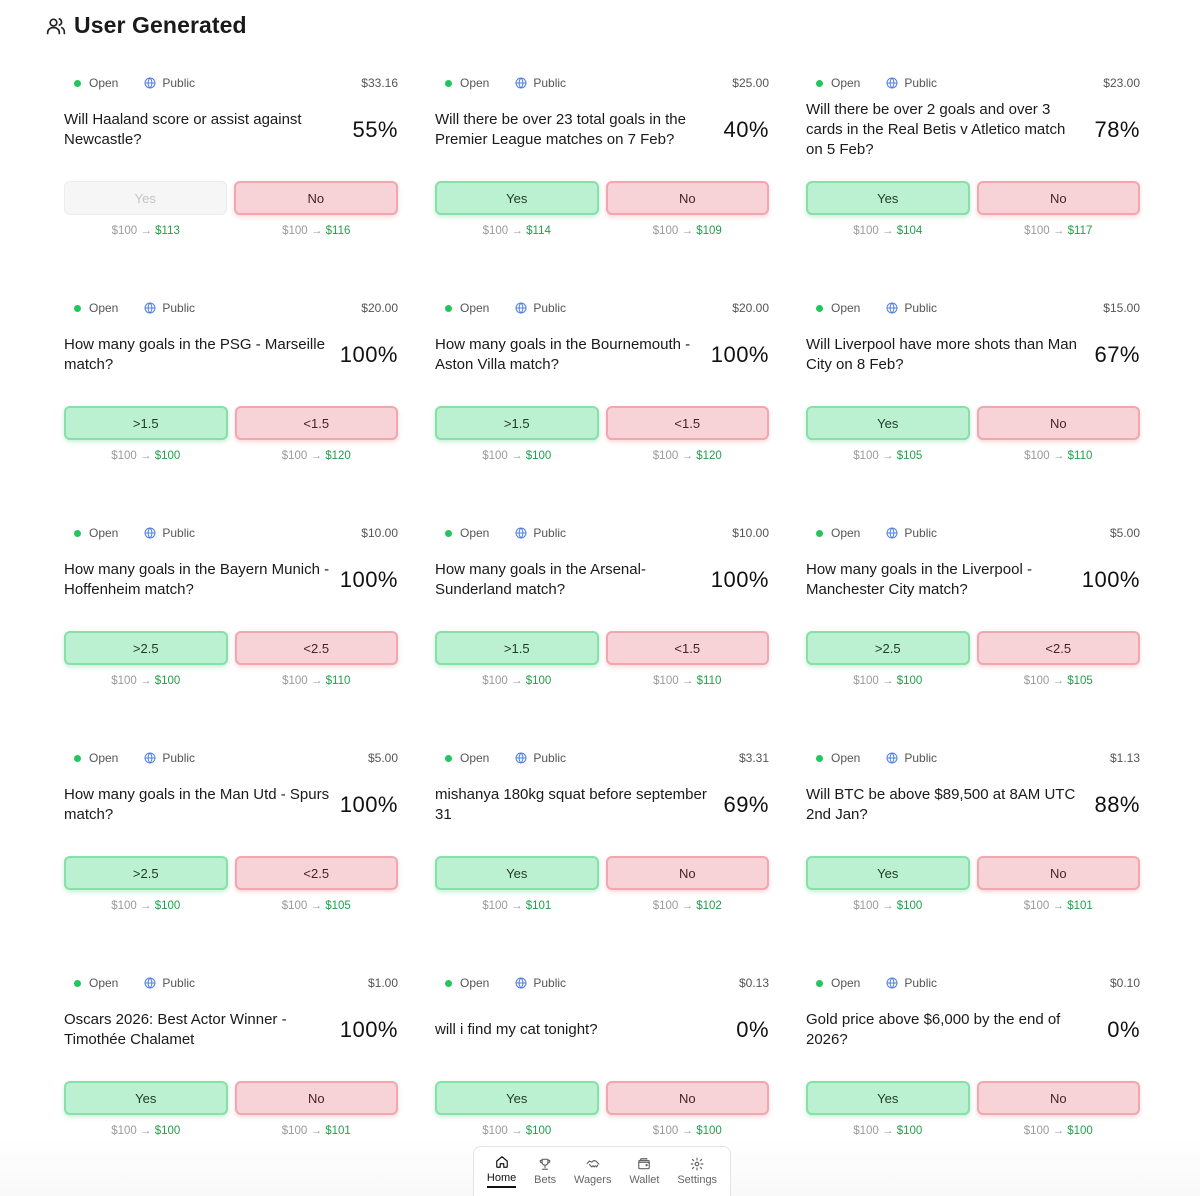 This screenshot has height=1196, width=1200. What do you see at coordinates (538, 906) in the screenshot?
I see `yes-payout-to: $101` at bounding box center [538, 906].